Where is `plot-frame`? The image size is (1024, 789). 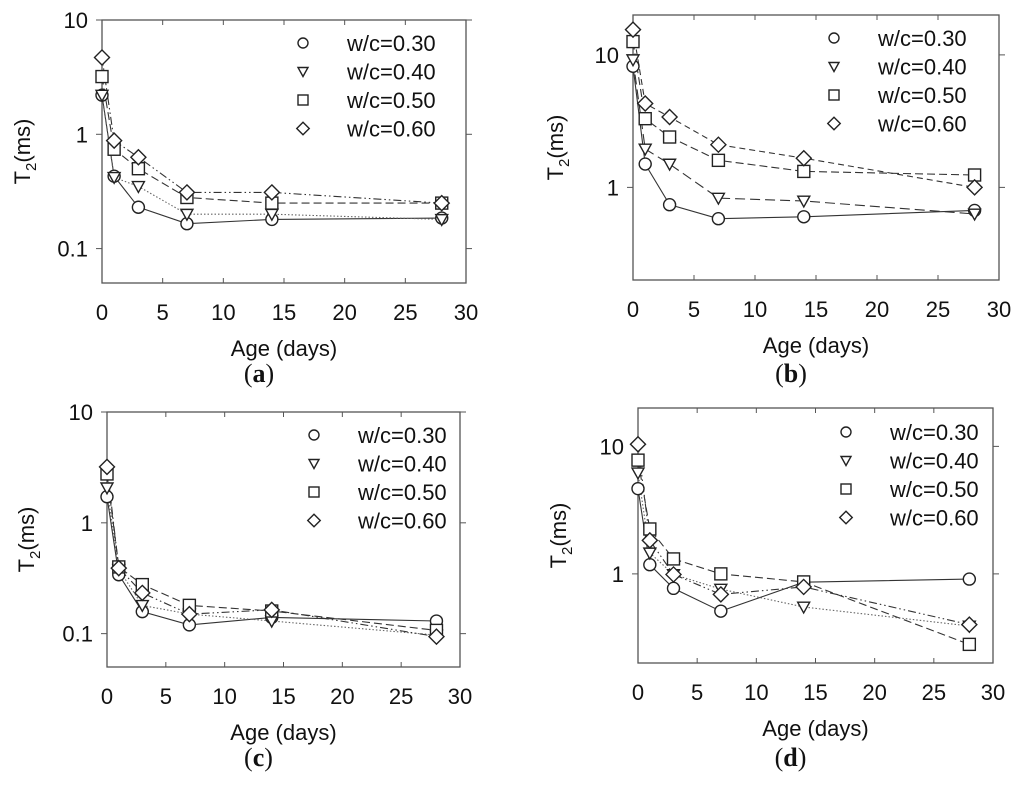
plot-frame is located at coordinates (283, 539).